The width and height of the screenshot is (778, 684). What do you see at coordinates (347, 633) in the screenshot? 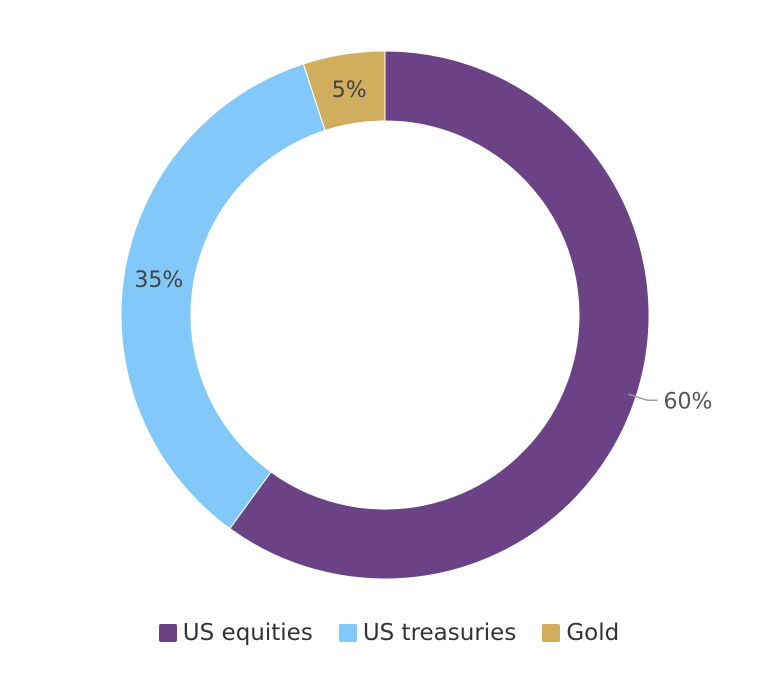
I see `legend-swatch-us-treasuries` at bounding box center [347, 633].